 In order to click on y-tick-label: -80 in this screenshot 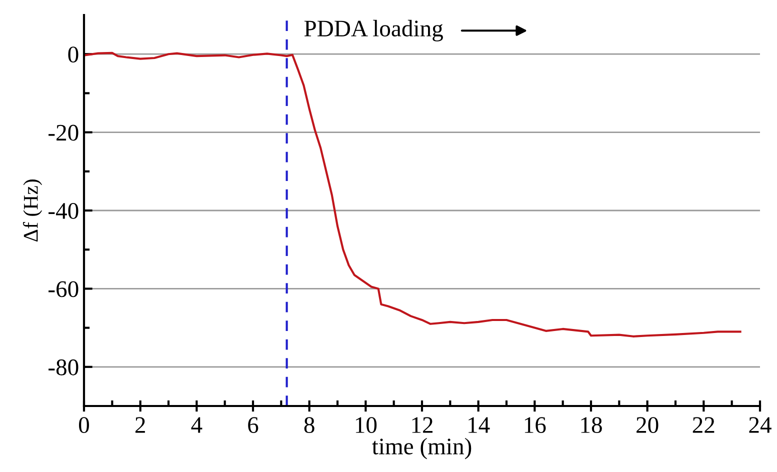, I will do `click(63, 367)`.